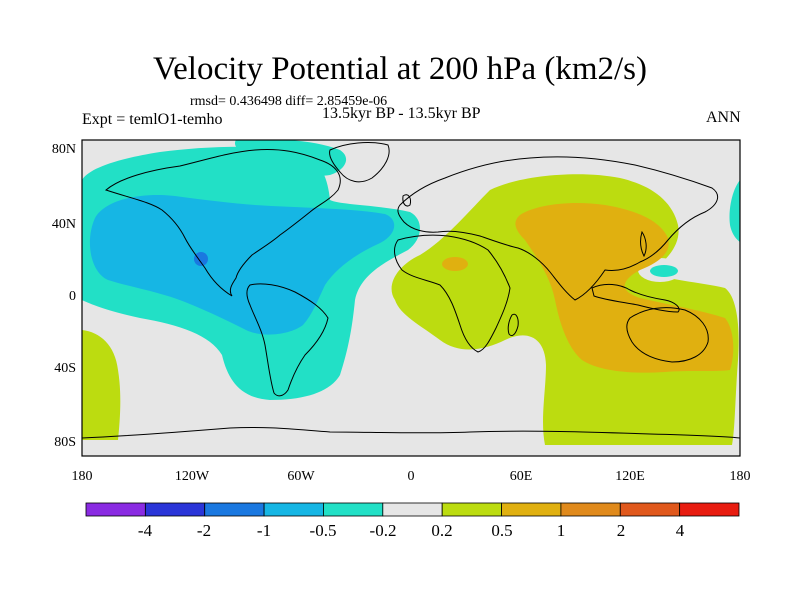  What do you see at coordinates (82, 476) in the screenshot?
I see `lon-tick-180w: 180` at bounding box center [82, 476].